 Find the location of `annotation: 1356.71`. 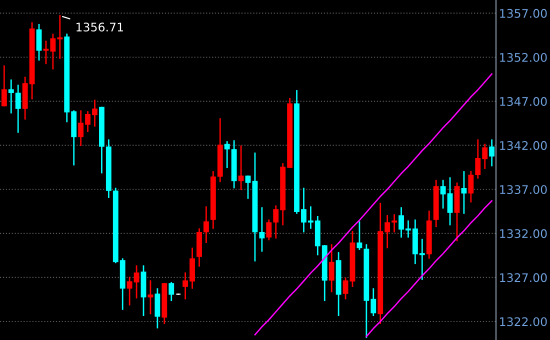

annotation: 1356.71 is located at coordinates (99, 27).